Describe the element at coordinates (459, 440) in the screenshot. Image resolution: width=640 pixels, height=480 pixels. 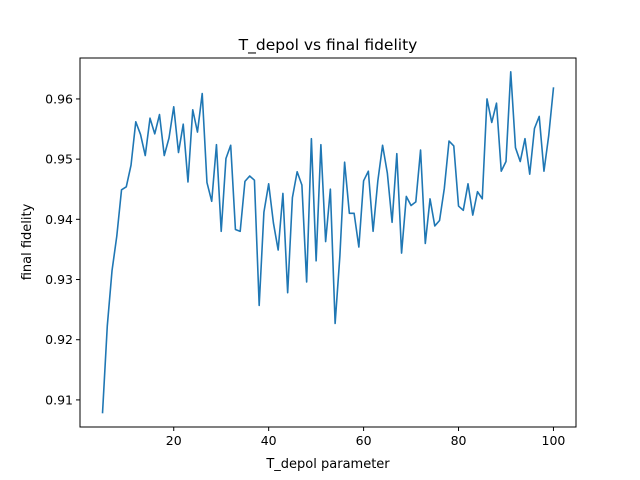
I see `x-tick-label: 80` at that location.